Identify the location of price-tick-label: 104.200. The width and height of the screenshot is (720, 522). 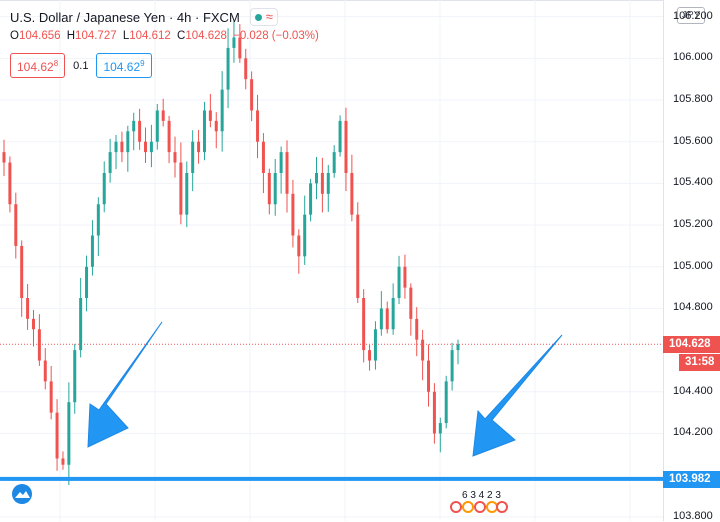
(693, 432).